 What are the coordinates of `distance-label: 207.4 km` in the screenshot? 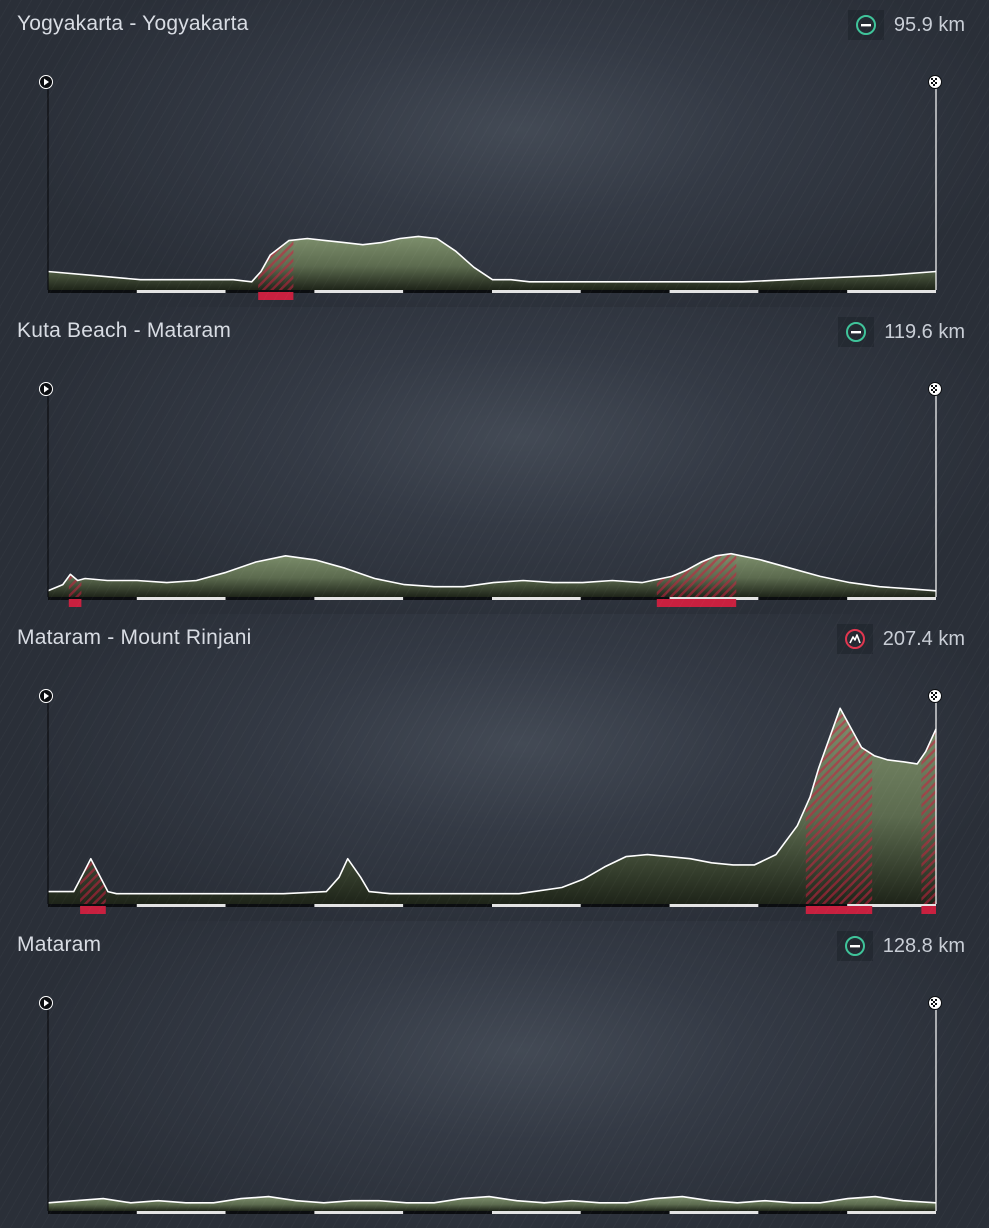 It's located at (923, 638).